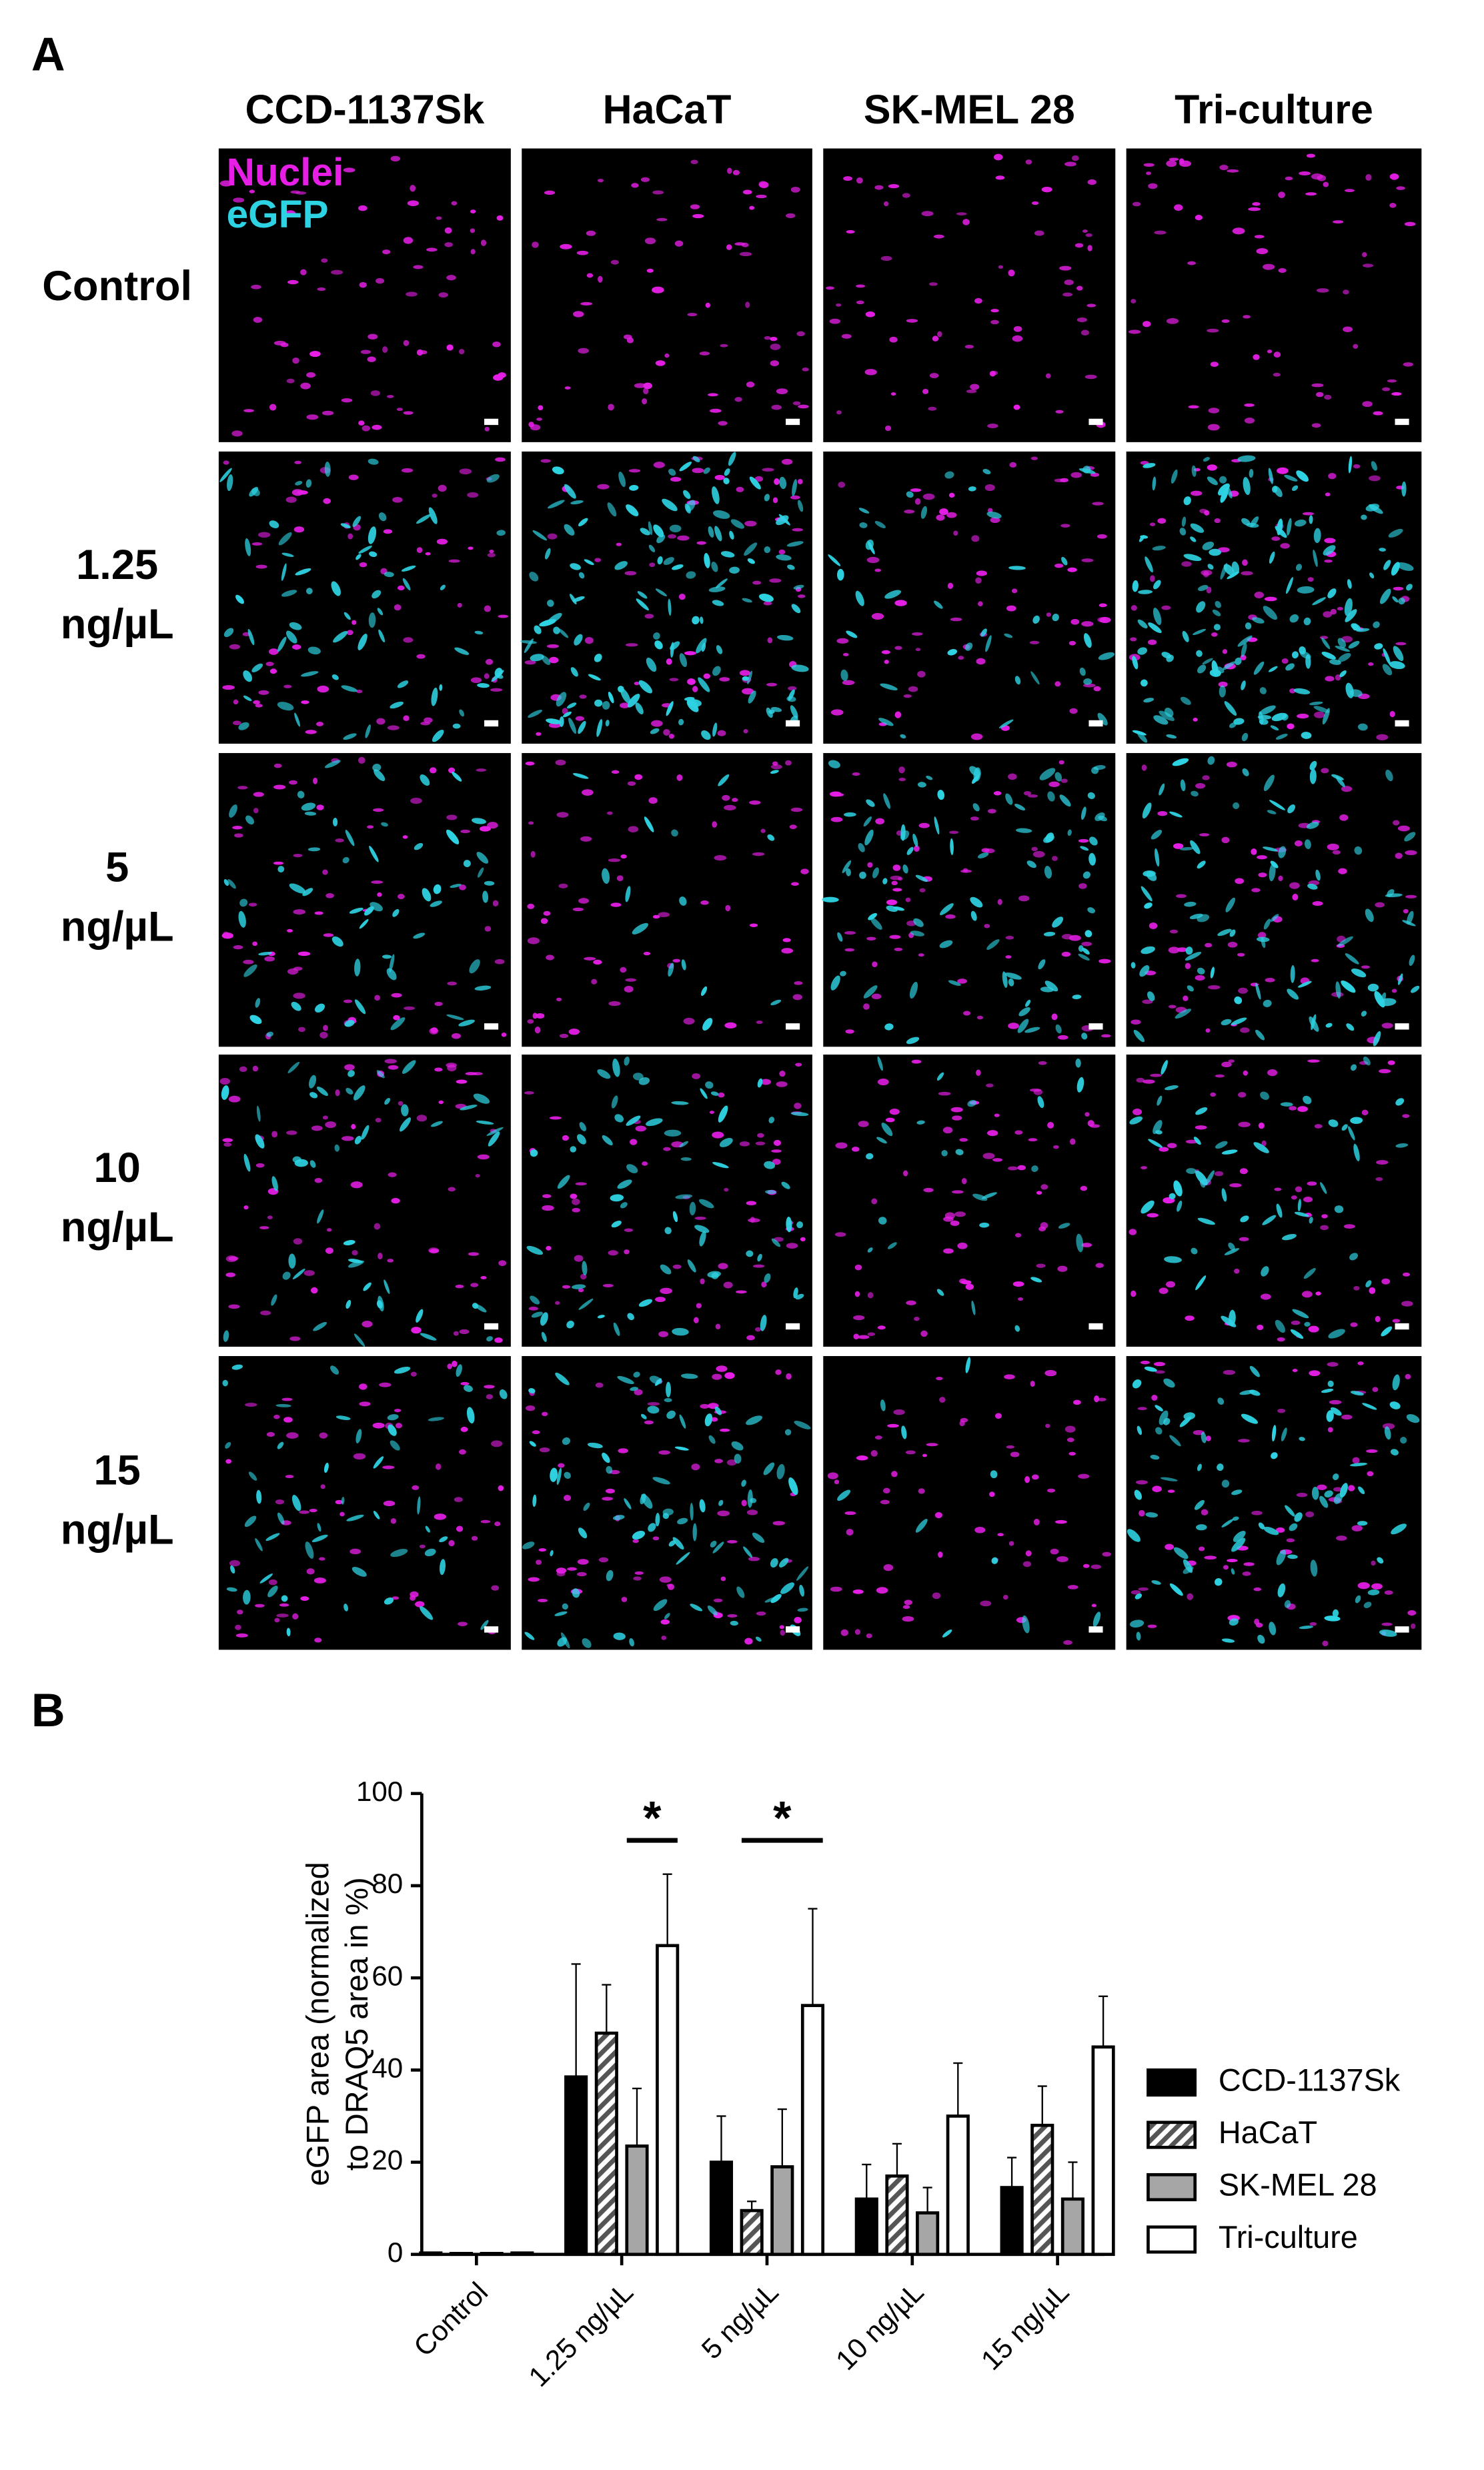 This screenshot has height=2470, width=1484. I want to click on column-header: HaCaT, so click(667, 110).